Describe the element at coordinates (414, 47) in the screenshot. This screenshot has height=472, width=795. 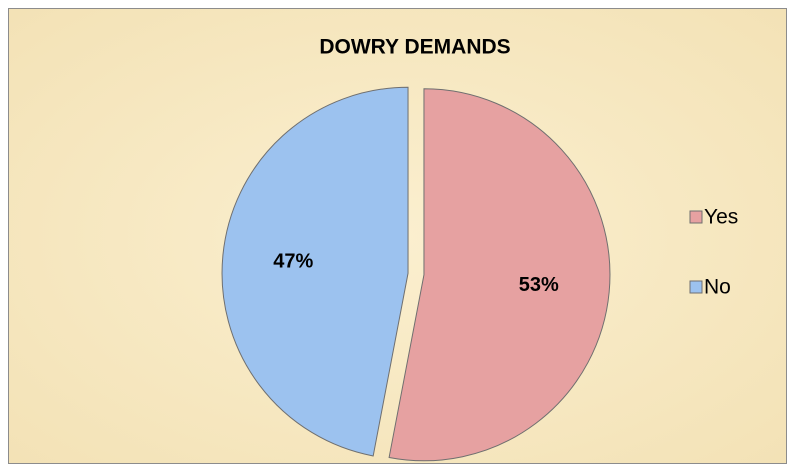
I see `chart-title: DOWRY DEMANDS` at that location.